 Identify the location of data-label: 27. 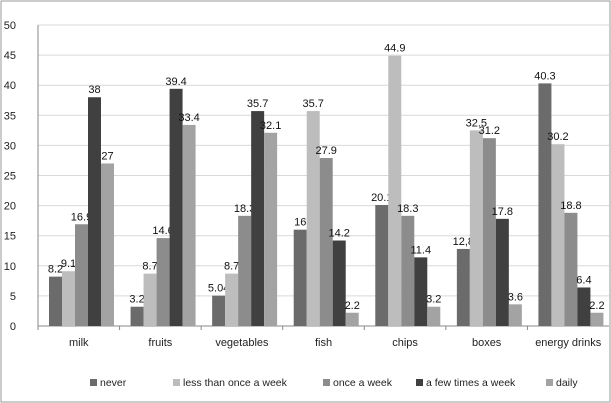
(107, 156).